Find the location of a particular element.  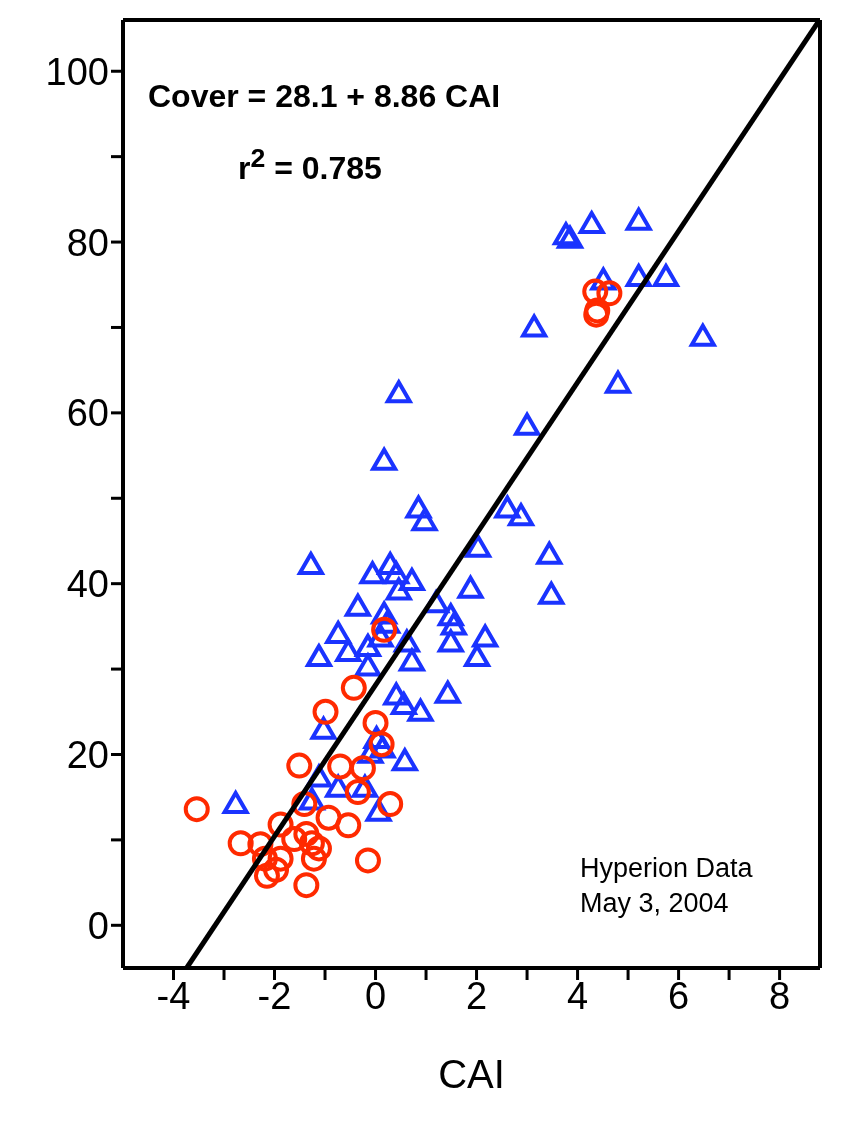

x-tick-label: 8 is located at coordinates (780, 995).